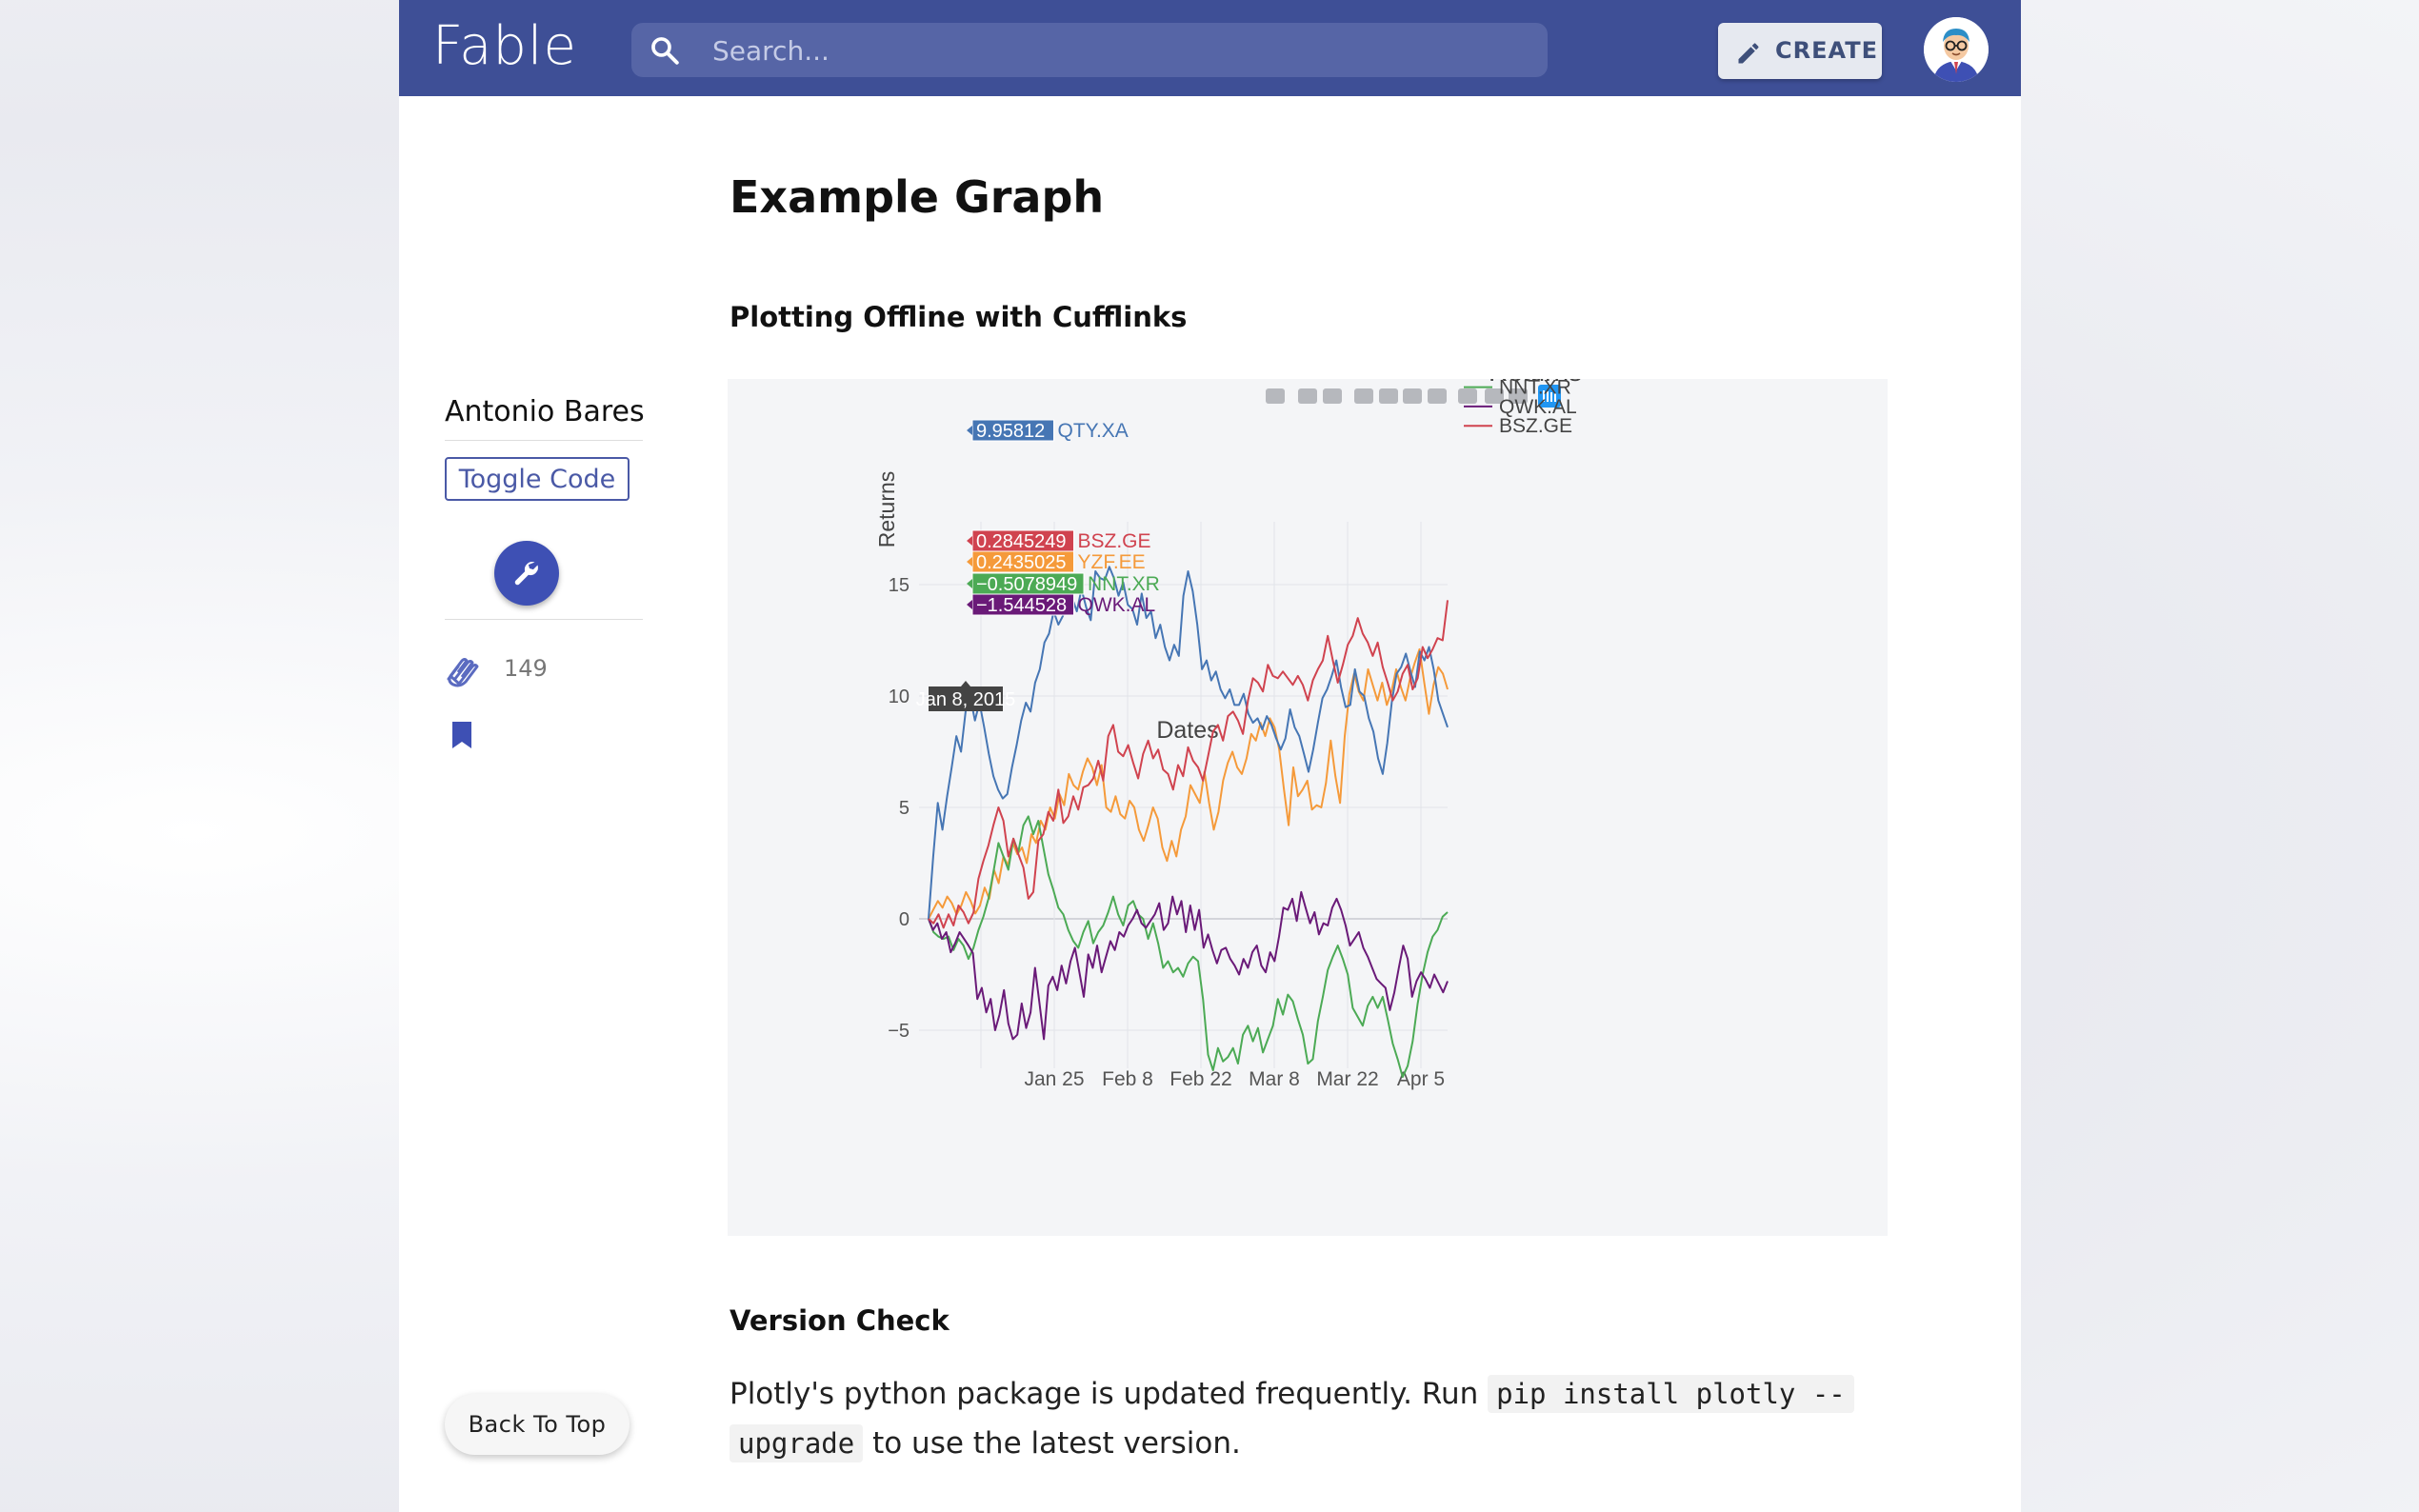  I want to click on hover-label-series: YZF.EE, so click(1112, 562).